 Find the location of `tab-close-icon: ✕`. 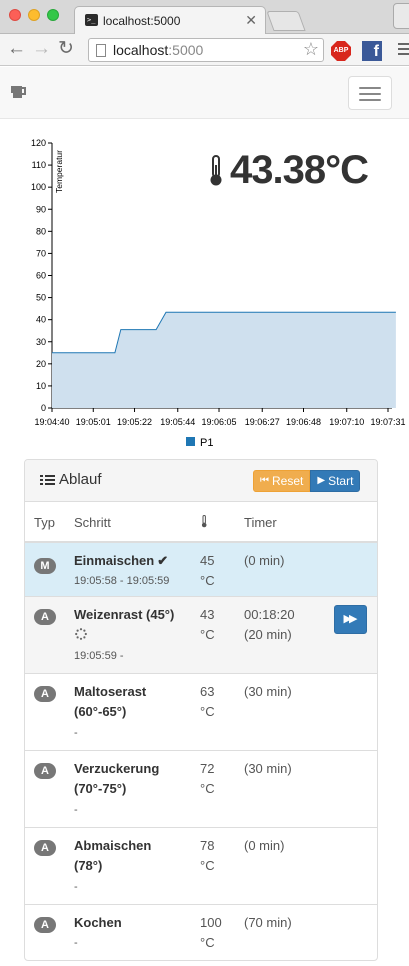

tab-close-icon: ✕ is located at coordinates (251, 20).